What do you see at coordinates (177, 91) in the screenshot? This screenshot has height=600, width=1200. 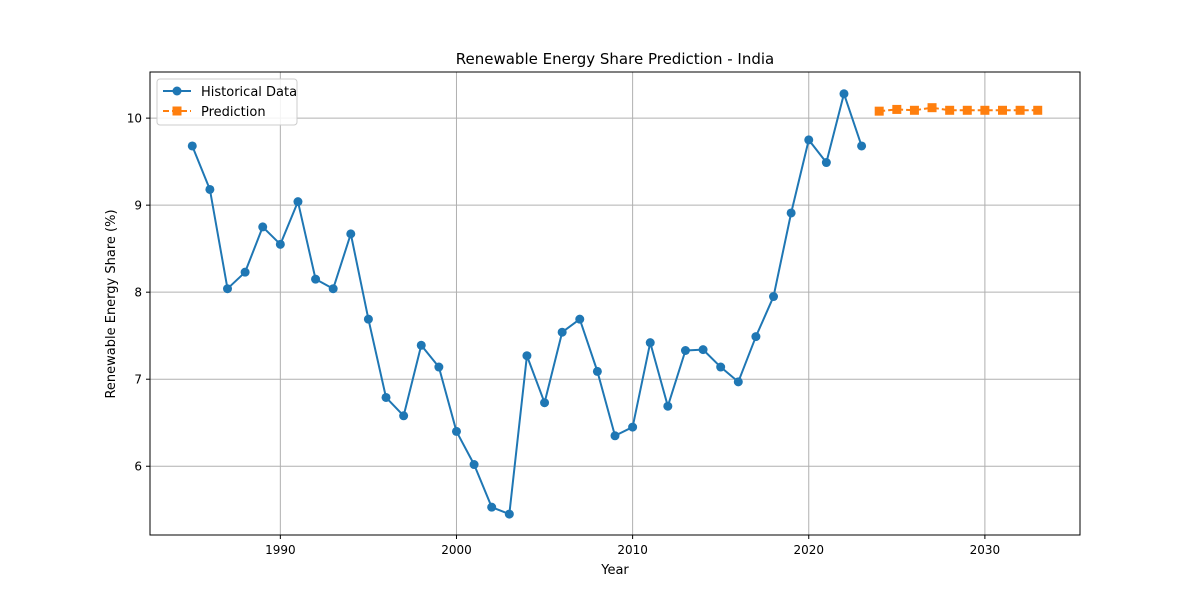 I see `legend-marker-historical` at bounding box center [177, 91].